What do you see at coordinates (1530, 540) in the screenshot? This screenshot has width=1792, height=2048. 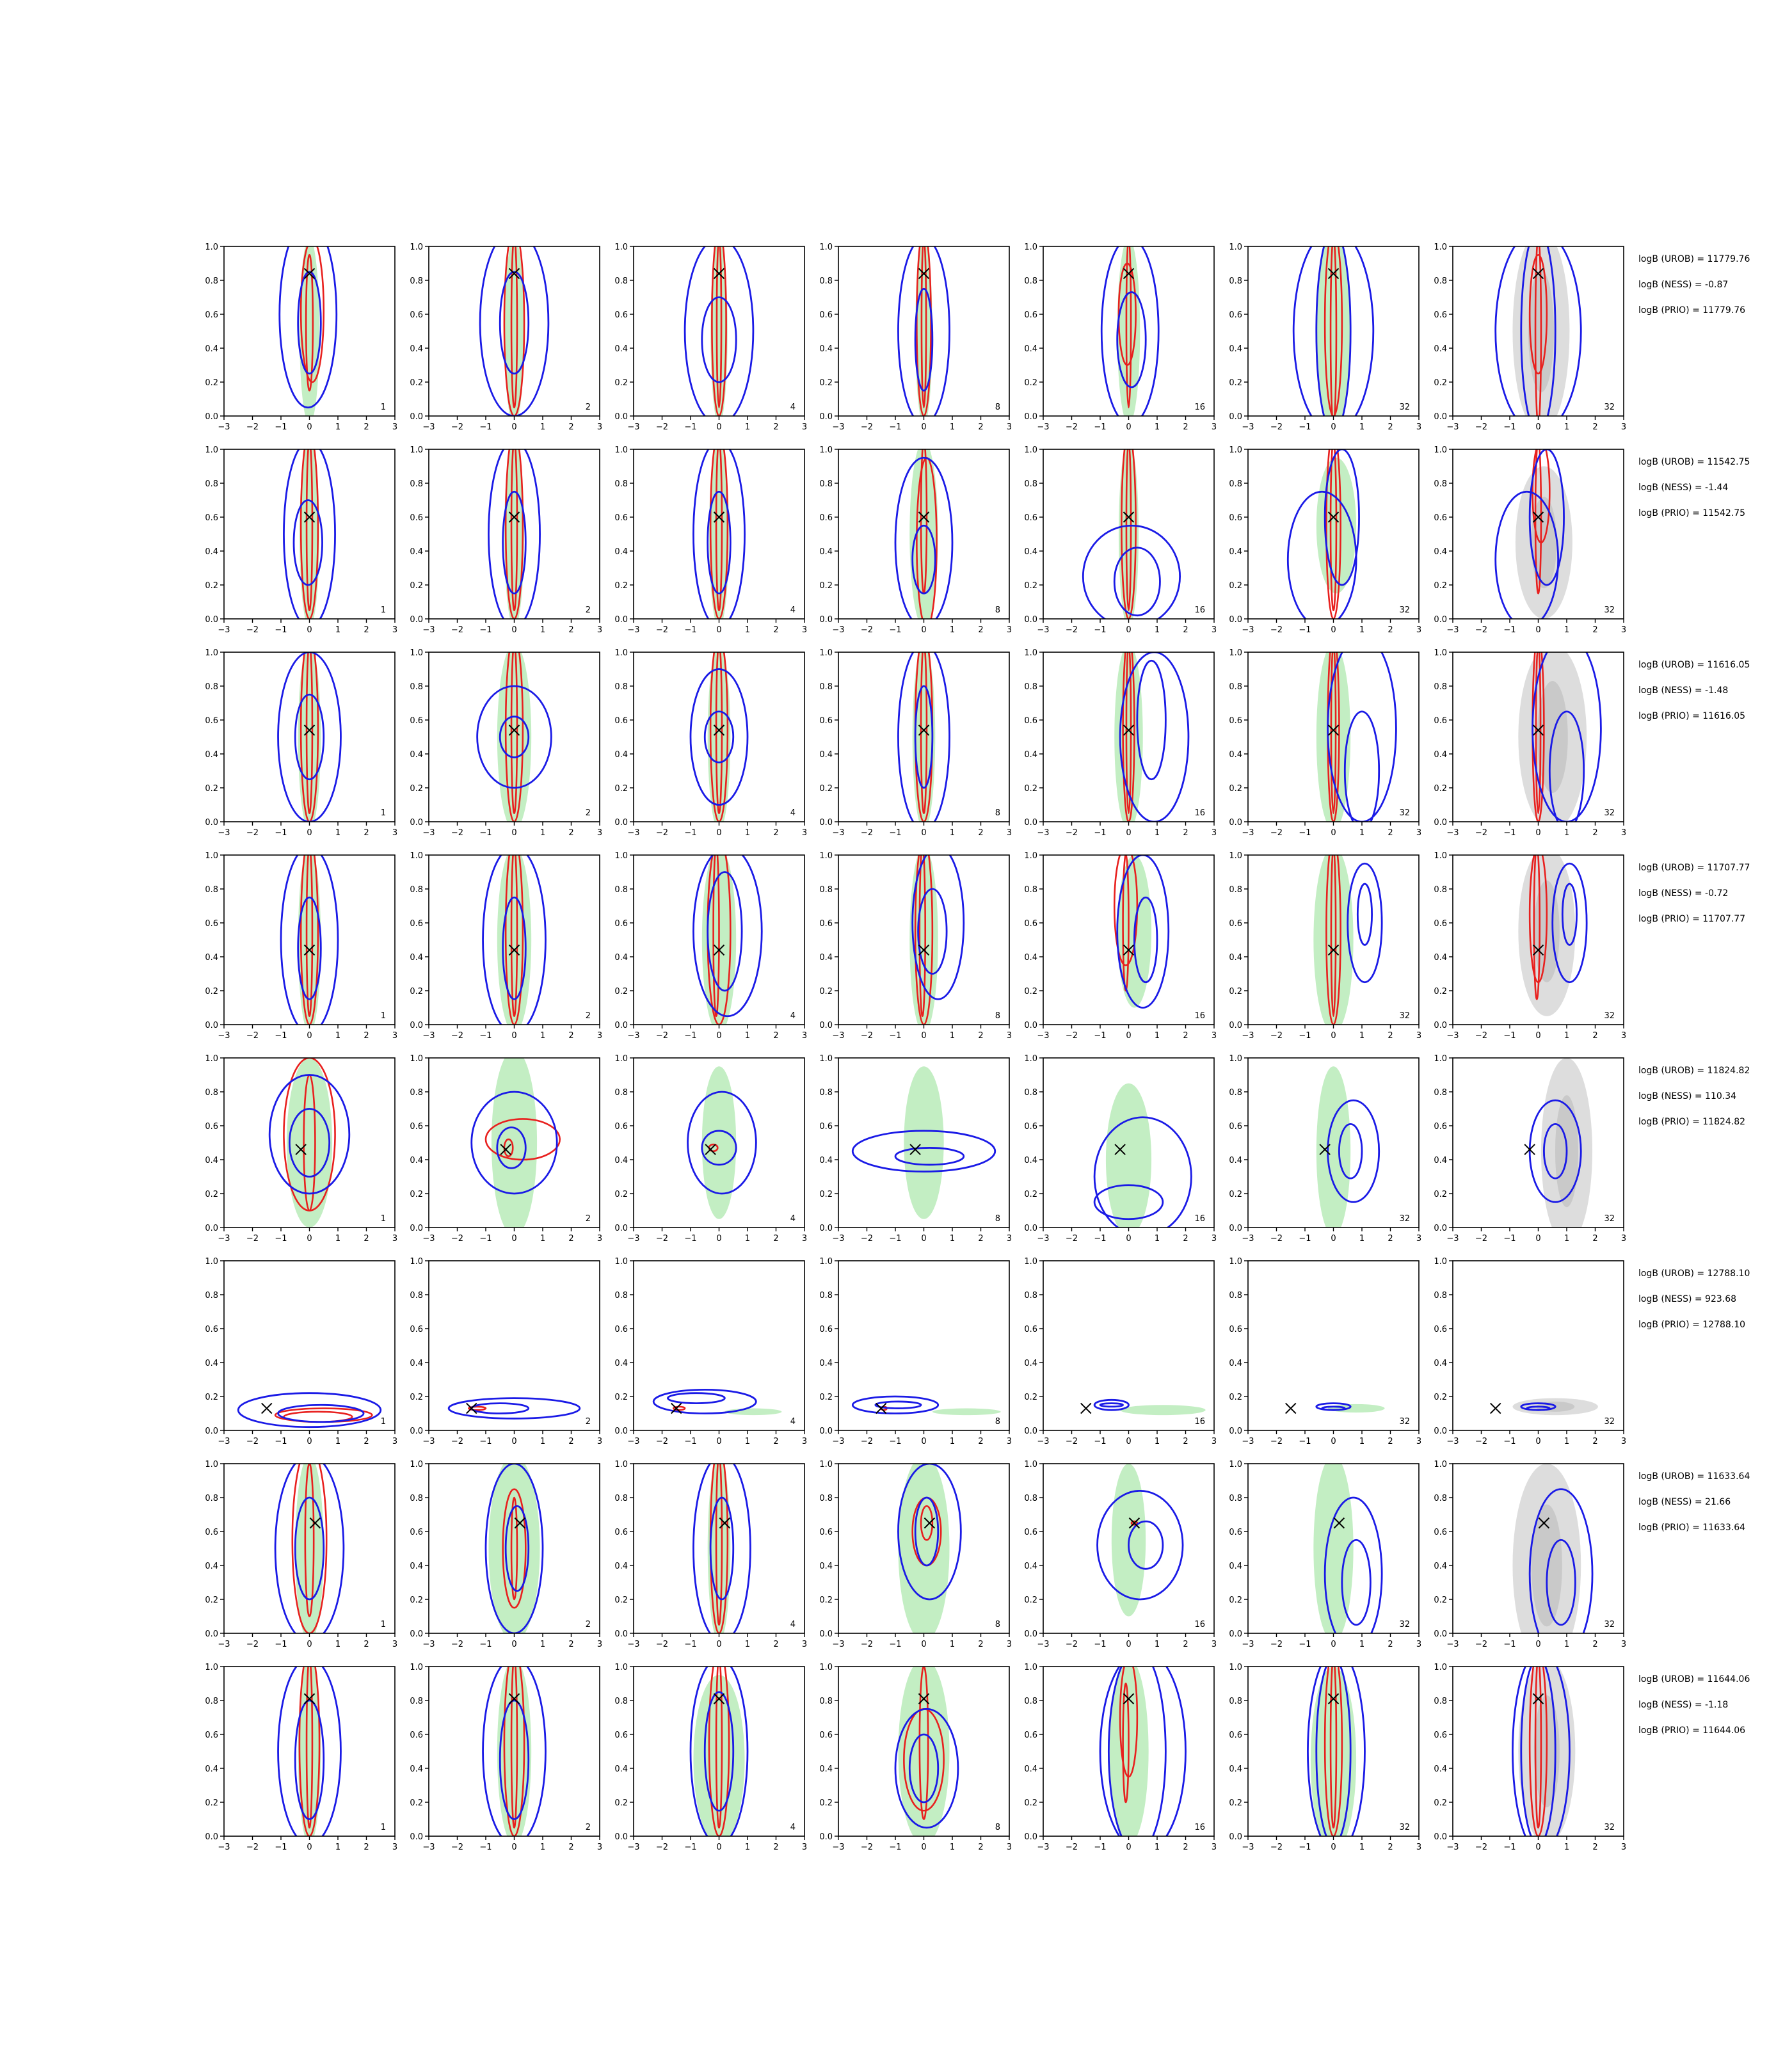 I see `subplot-r2-c7: −3 −2 −1 0 1 2 3 0.0 0.2 0.4 0.6 0.8 1.0 32` at bounding box center [1530, 540].